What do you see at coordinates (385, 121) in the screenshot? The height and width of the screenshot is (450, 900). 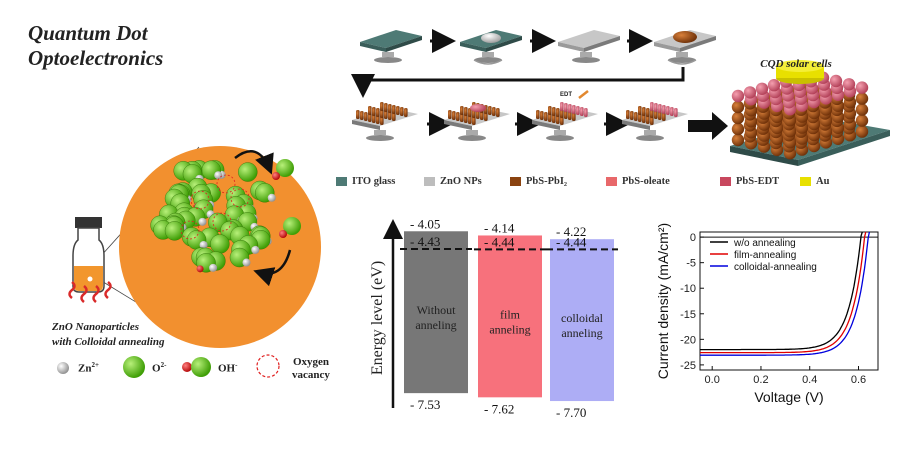 I see `process-step-pbs-pbi2-film` at bounding box center [385, 121].